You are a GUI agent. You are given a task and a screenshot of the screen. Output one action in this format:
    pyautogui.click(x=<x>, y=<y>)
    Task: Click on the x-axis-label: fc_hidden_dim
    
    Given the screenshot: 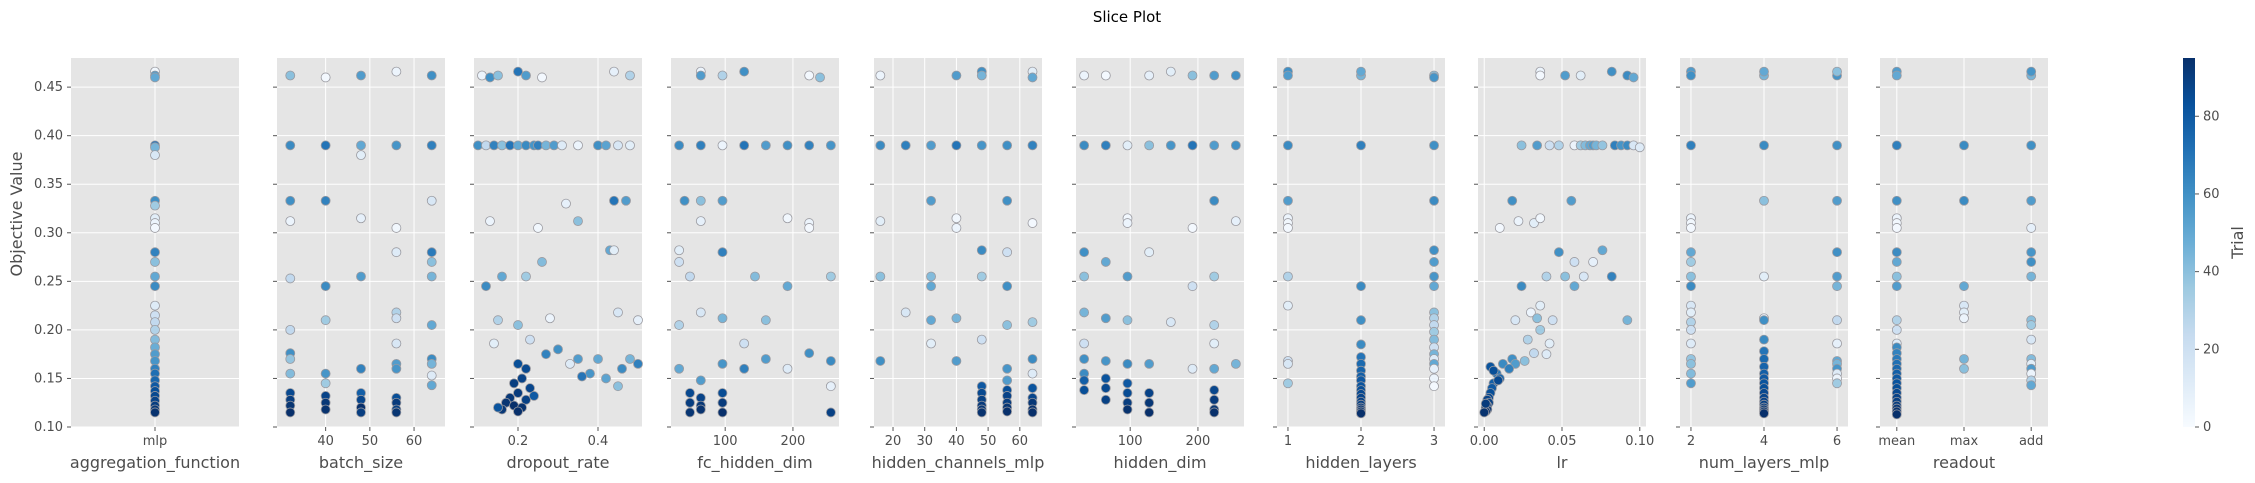 What is the action you would take?
    pyautogui.click(x=755, y=463)
    